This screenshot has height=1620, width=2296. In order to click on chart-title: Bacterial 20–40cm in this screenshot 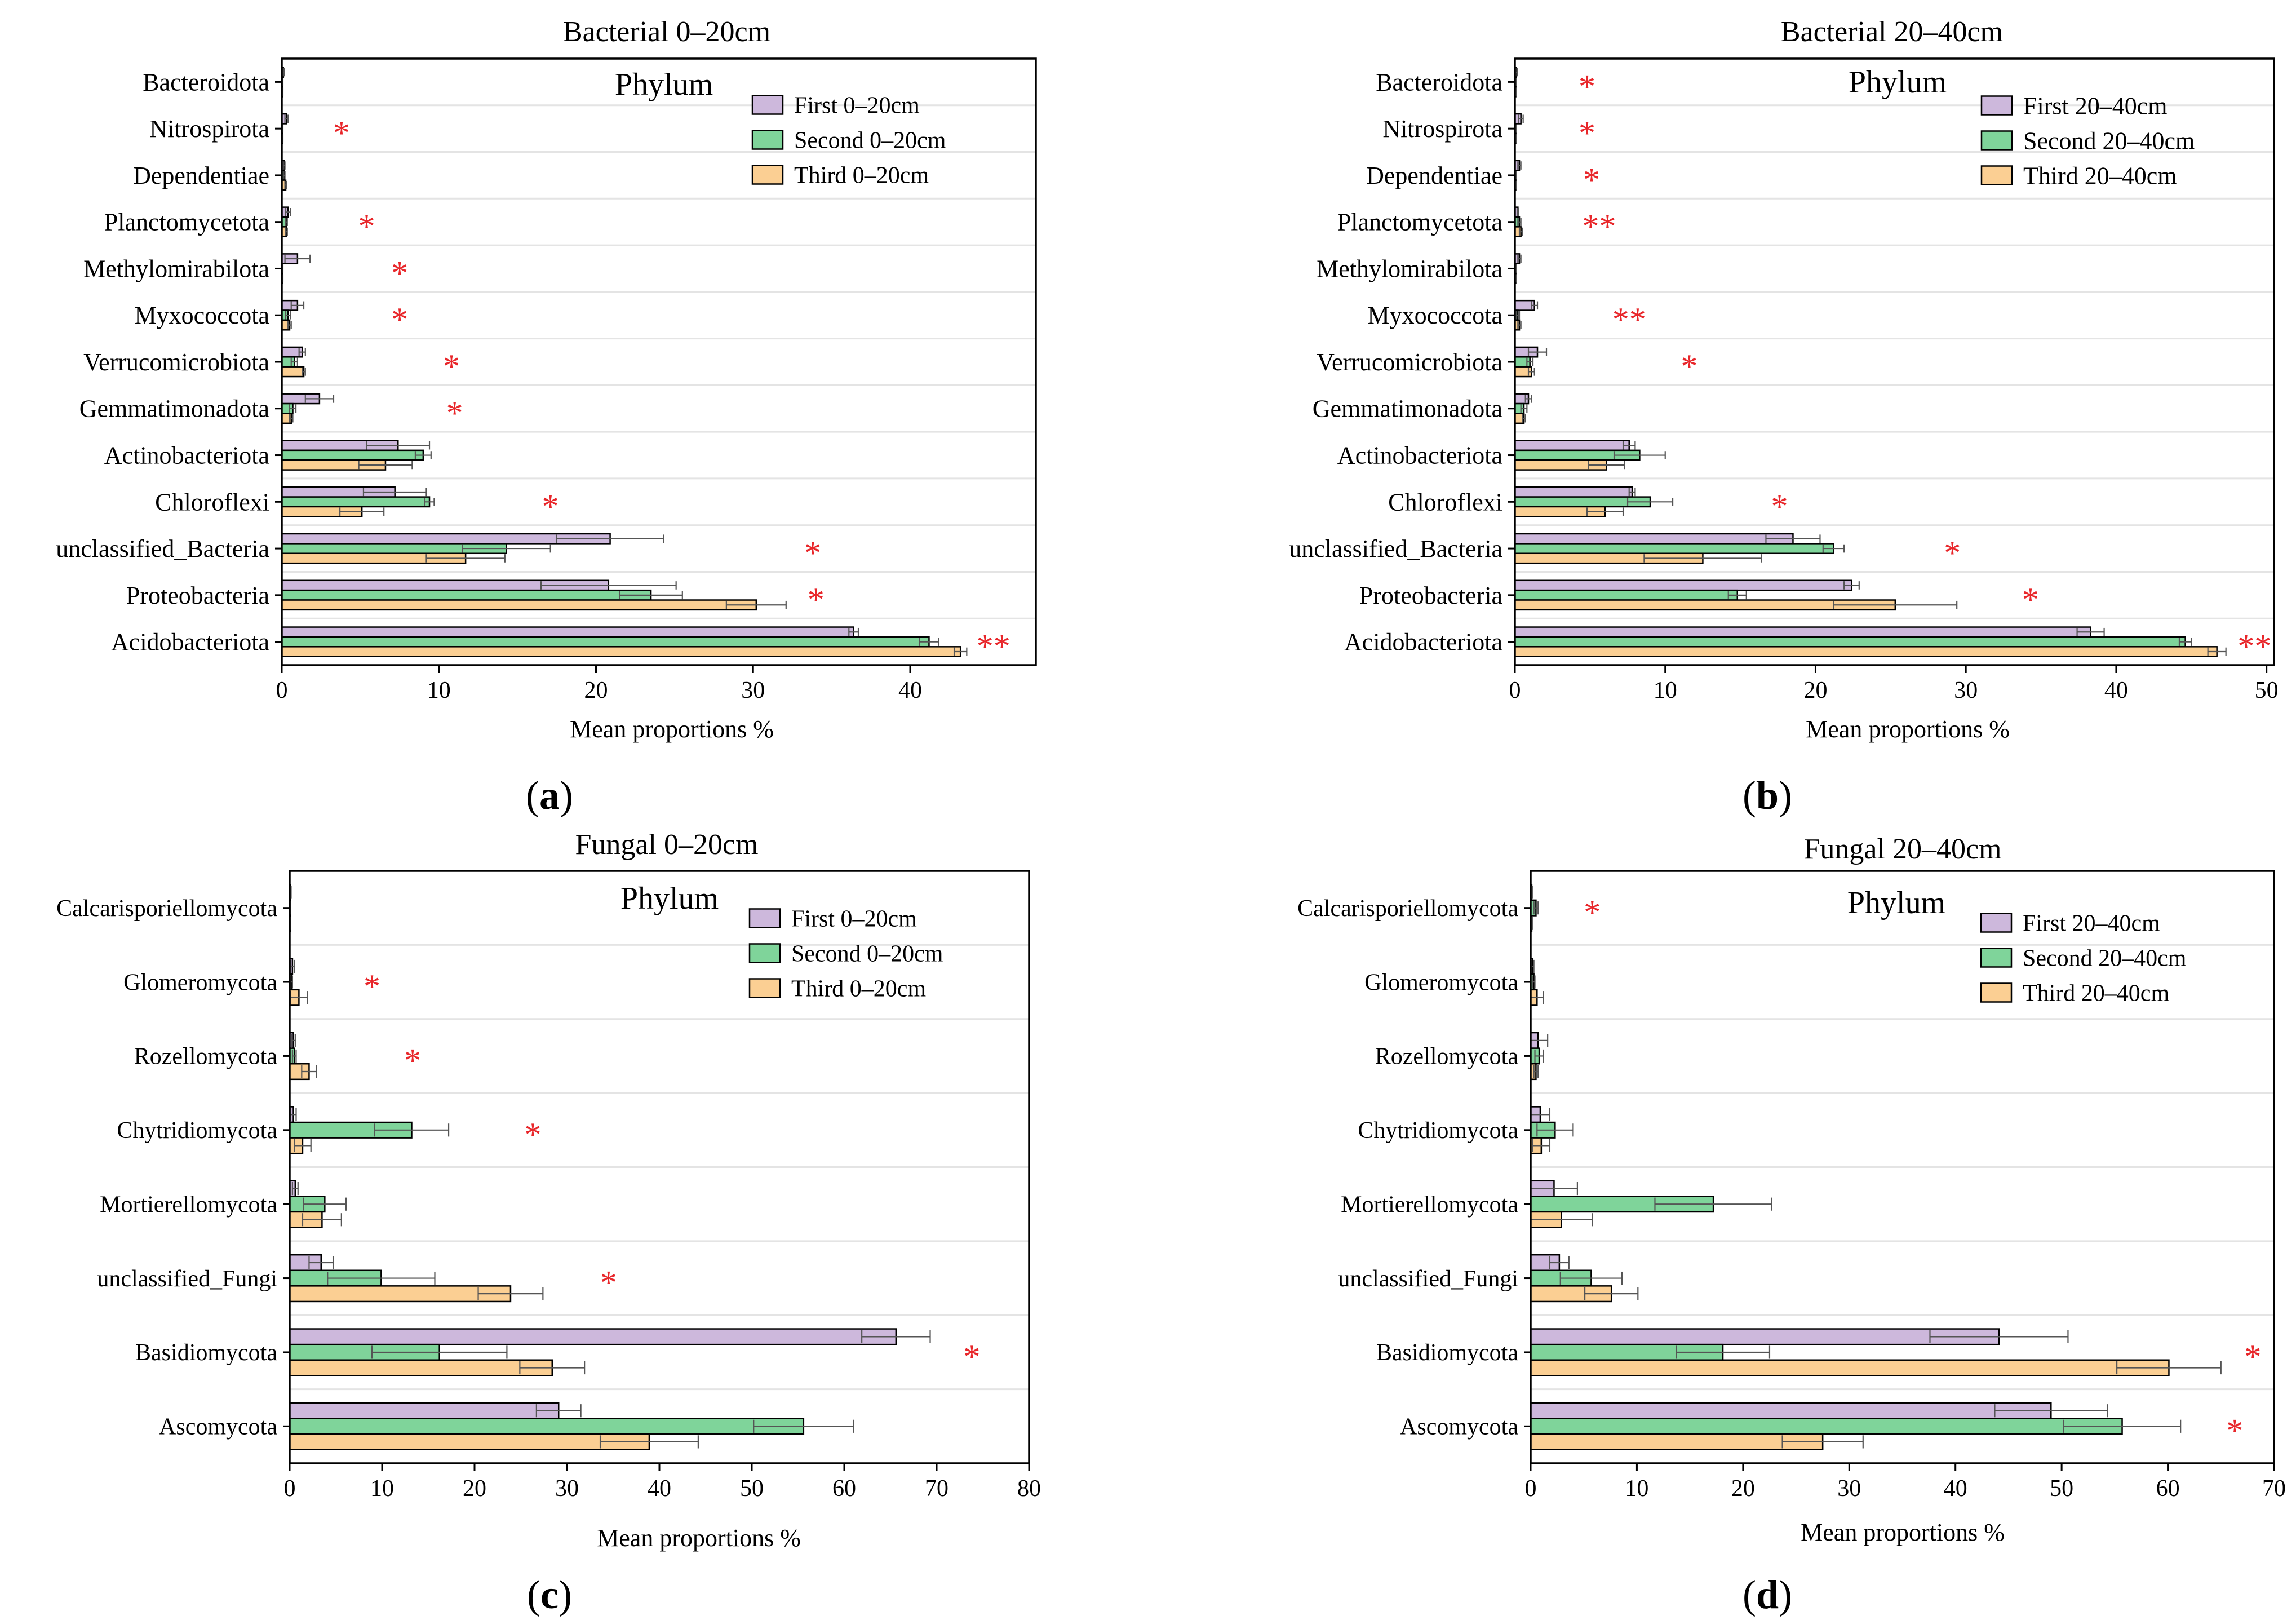, I will do `click(1892, 32)`.